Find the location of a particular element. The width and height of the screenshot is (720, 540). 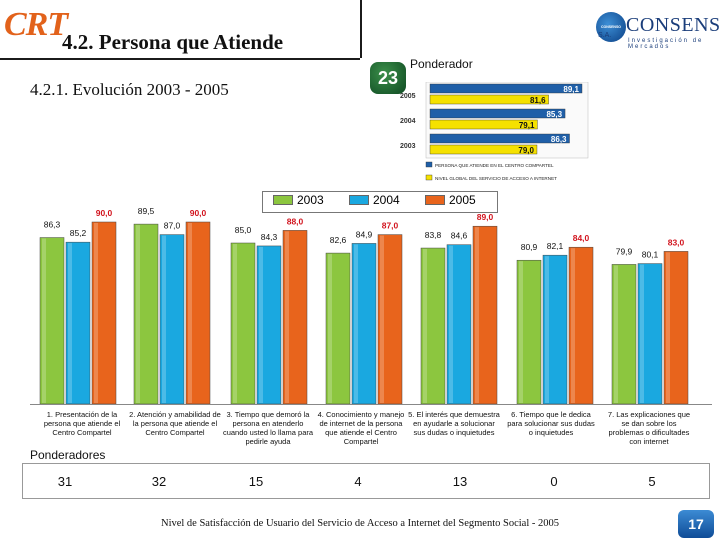

bar-shine-q5-2003 is located at coordinates (425, 326).